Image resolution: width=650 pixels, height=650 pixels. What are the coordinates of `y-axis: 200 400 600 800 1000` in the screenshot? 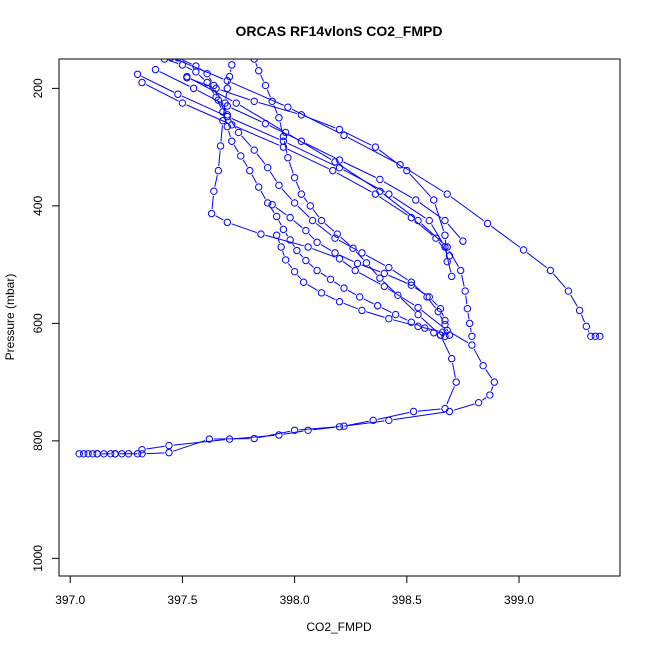 It's located at (45, 325).